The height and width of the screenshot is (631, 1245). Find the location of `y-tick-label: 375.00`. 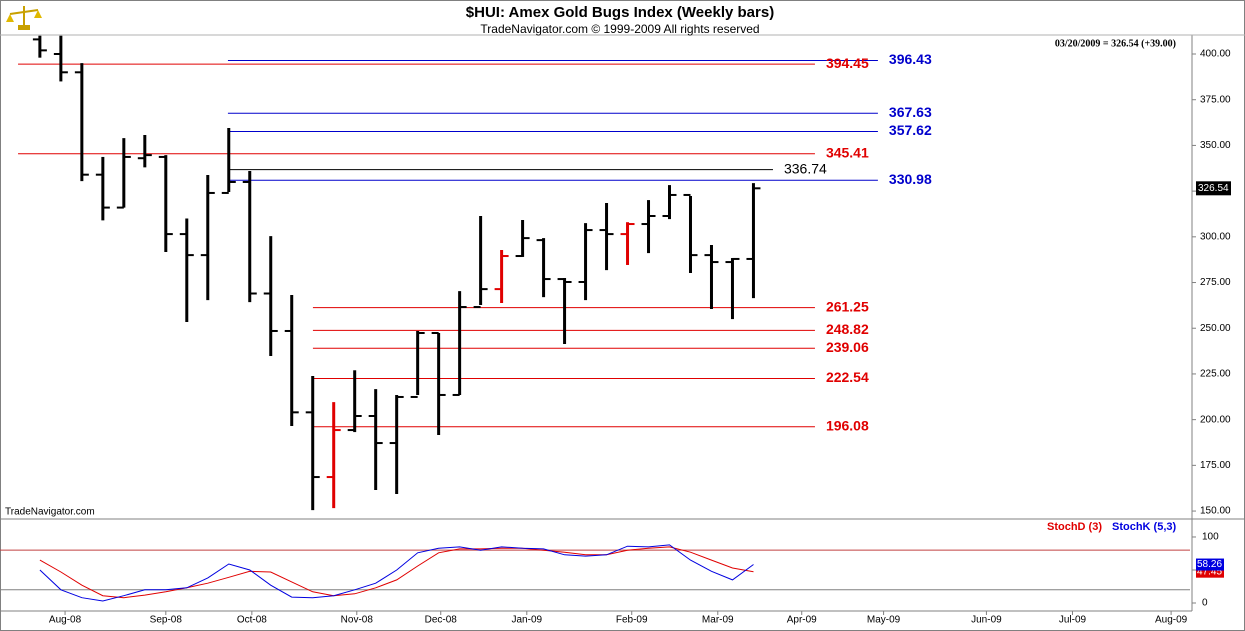

y-tick-label: 375.00 is located at coordinates (1215, 99).